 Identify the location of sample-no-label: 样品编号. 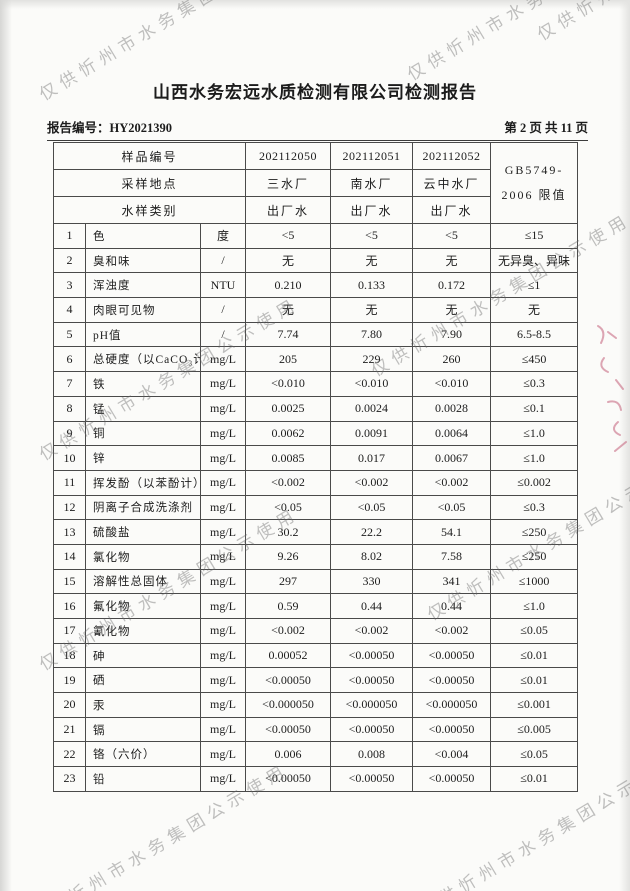
(149, 156).